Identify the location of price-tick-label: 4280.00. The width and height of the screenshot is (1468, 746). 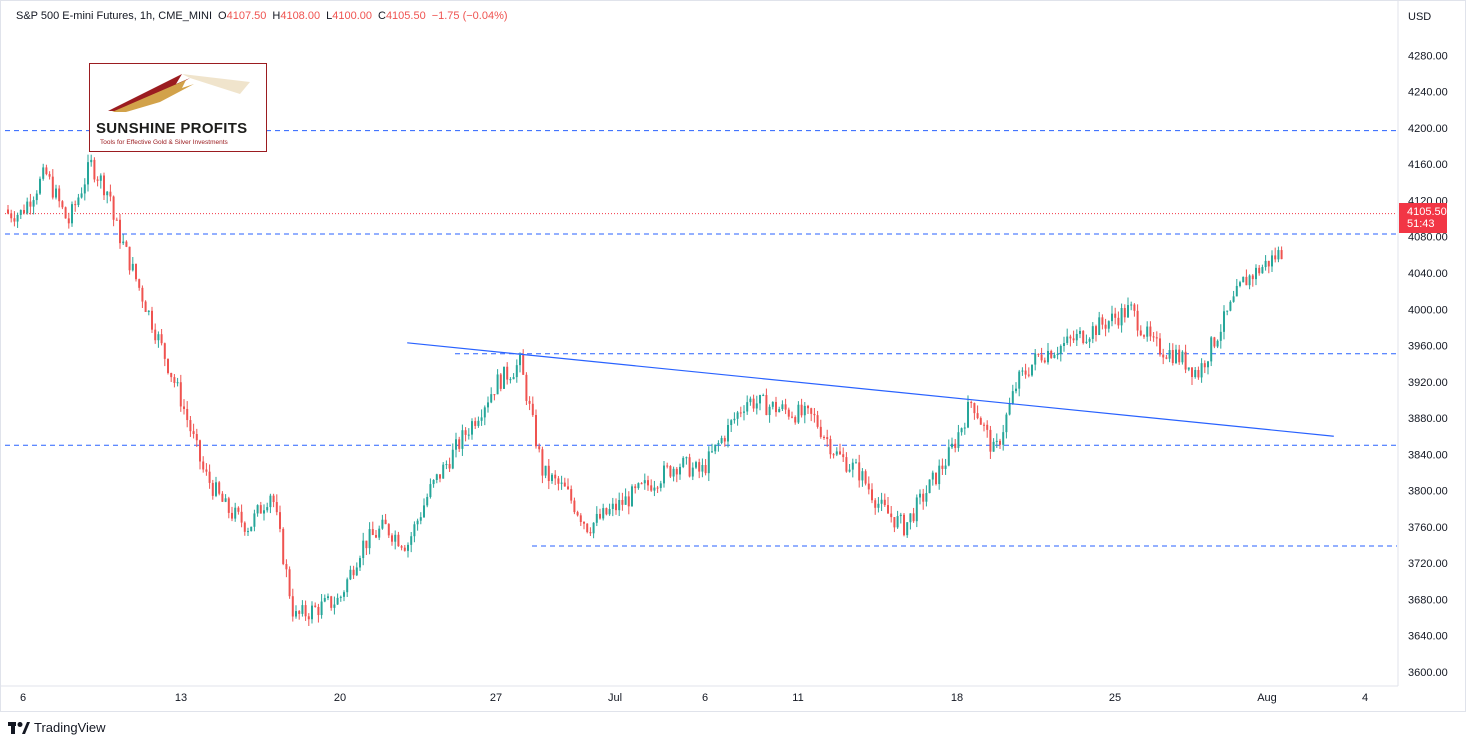
(1428, 56).